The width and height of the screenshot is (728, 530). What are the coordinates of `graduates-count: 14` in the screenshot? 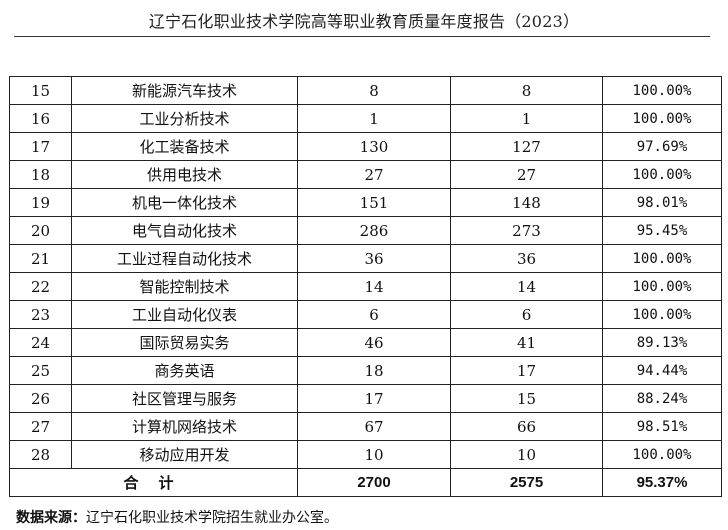 It's located at (374, 286).